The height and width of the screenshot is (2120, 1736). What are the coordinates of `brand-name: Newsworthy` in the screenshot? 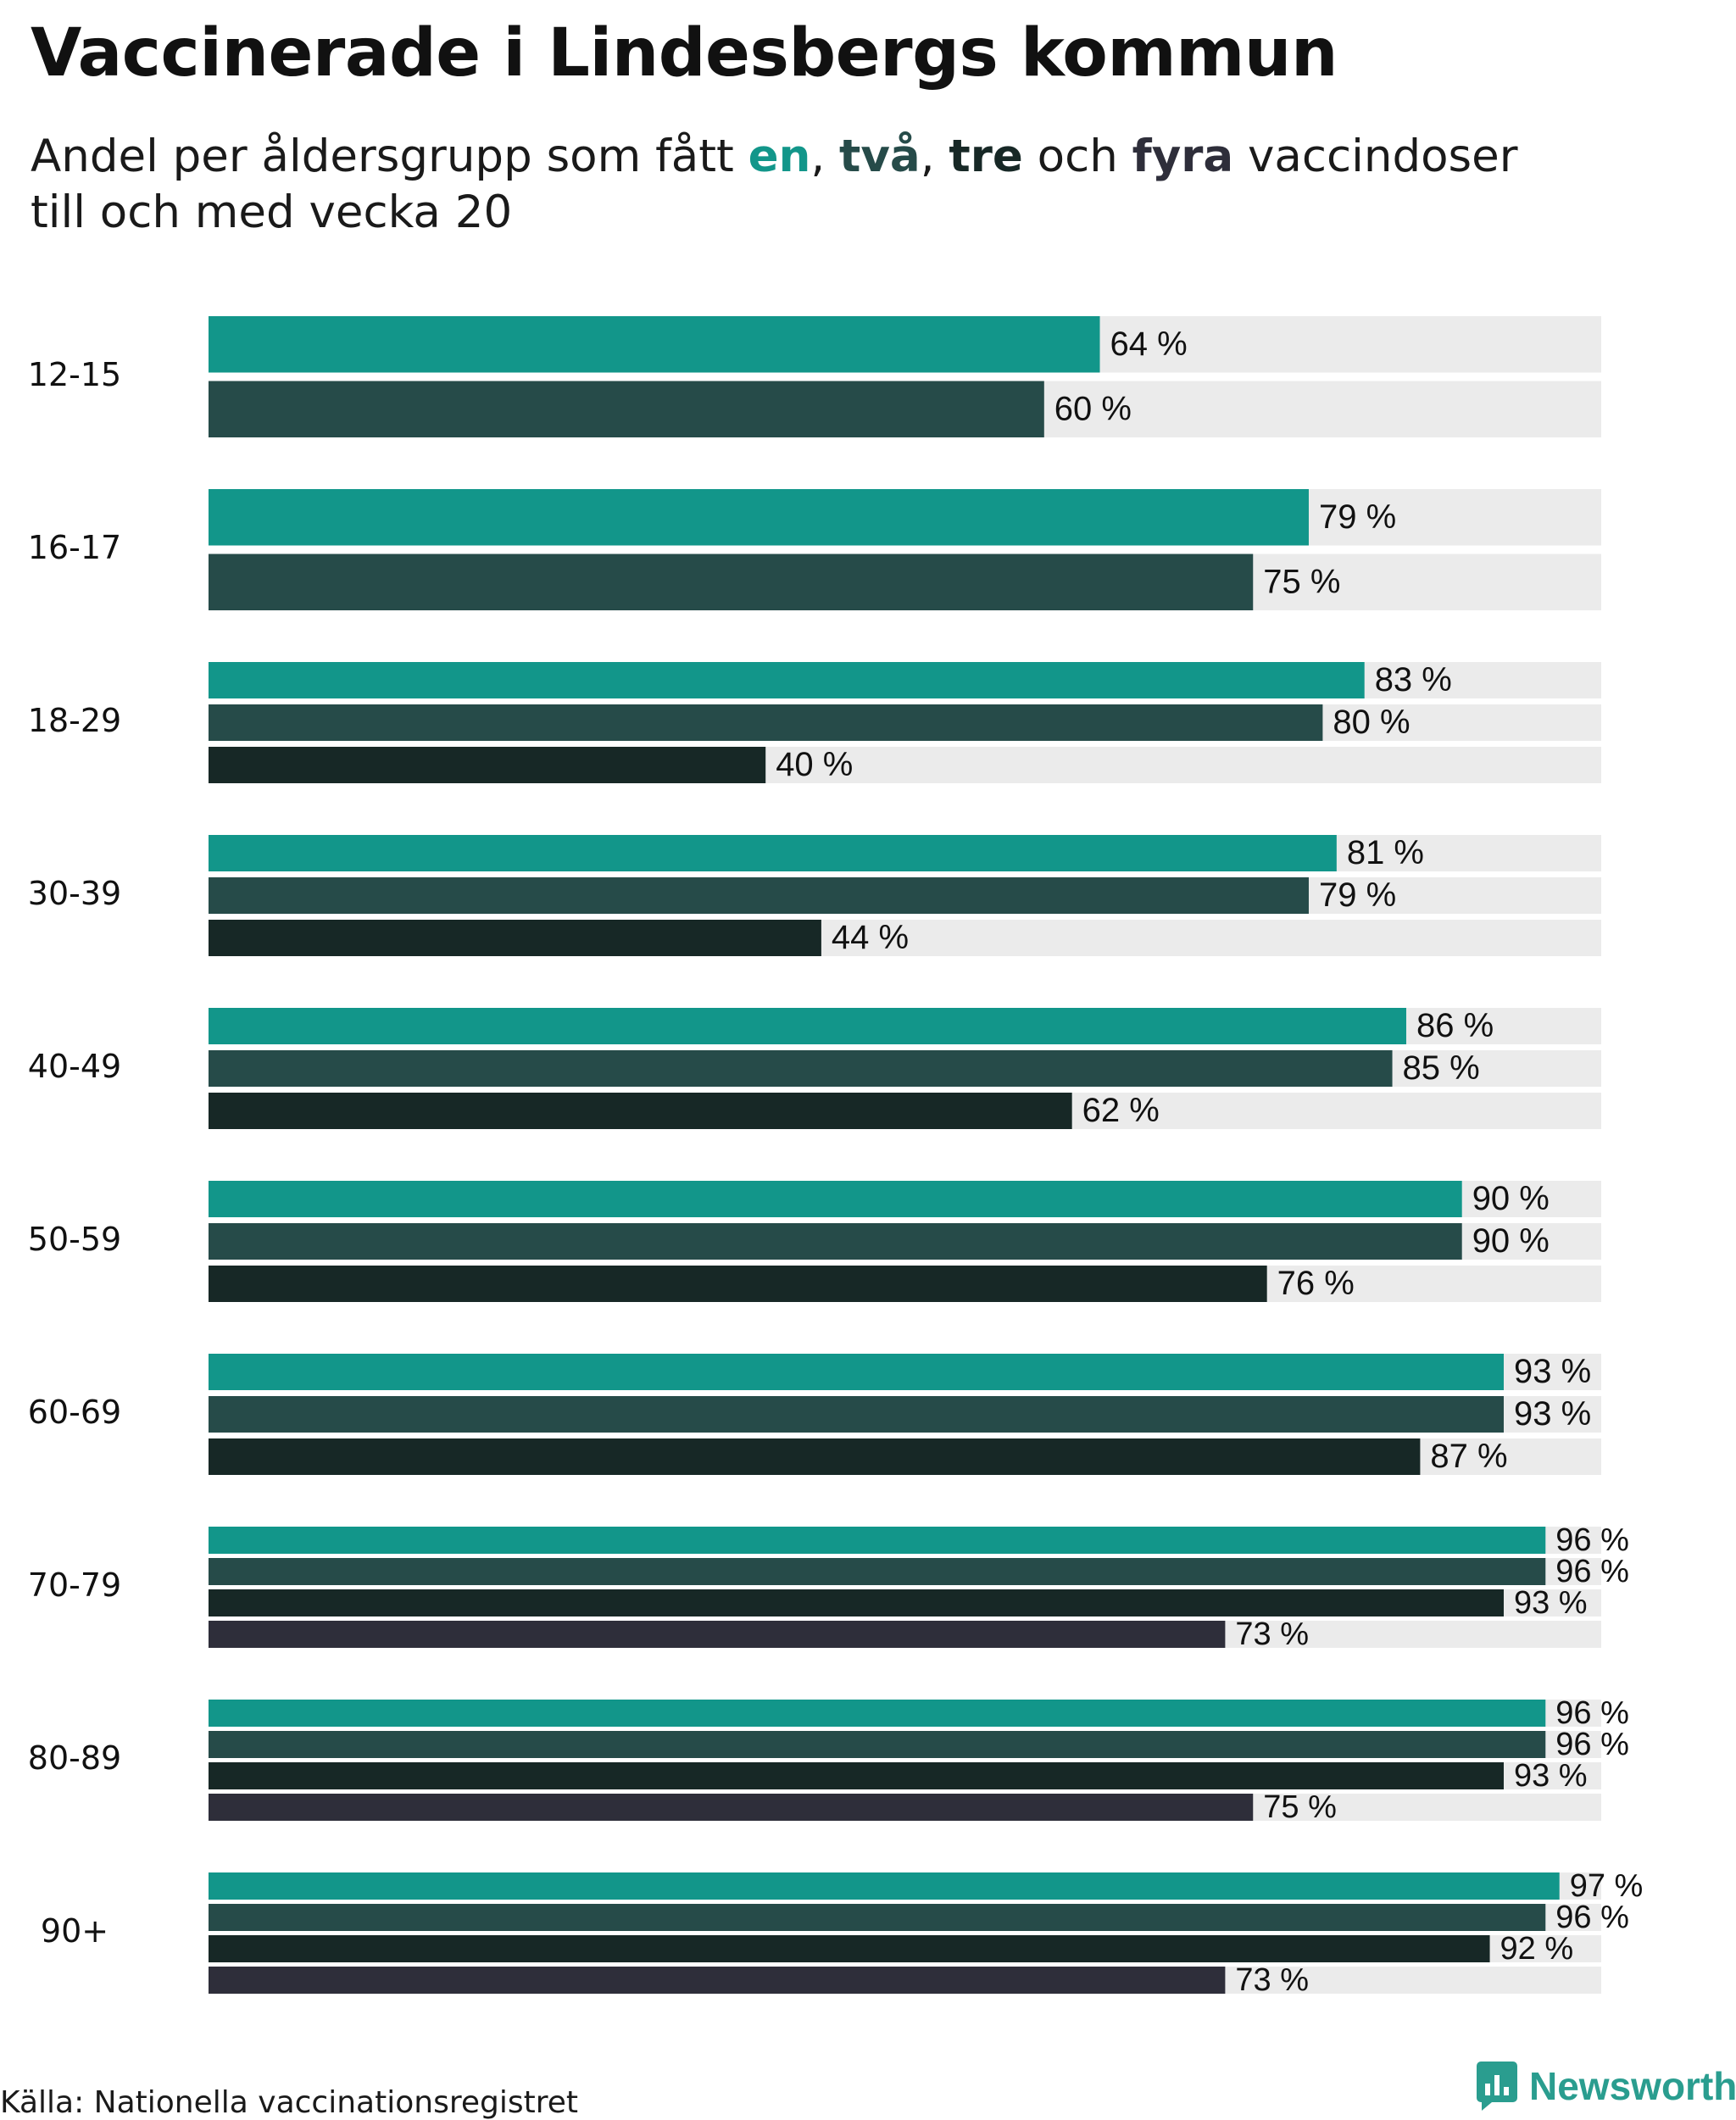 It's located at (1632, 2086).